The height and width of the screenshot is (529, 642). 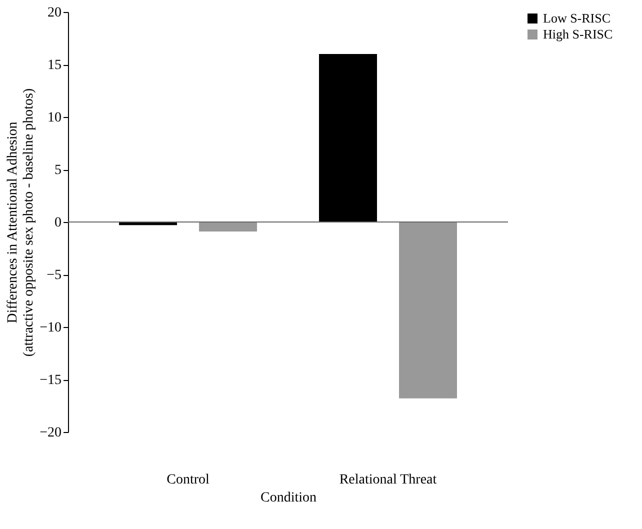 I want to click on x-tick-label: Control, so click(x=188, y=480).